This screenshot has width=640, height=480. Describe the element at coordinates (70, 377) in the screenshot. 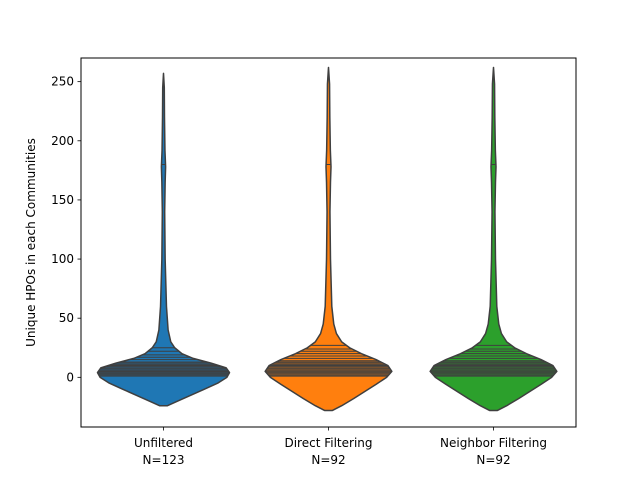

I see `y-tick-label: 0` at that location.